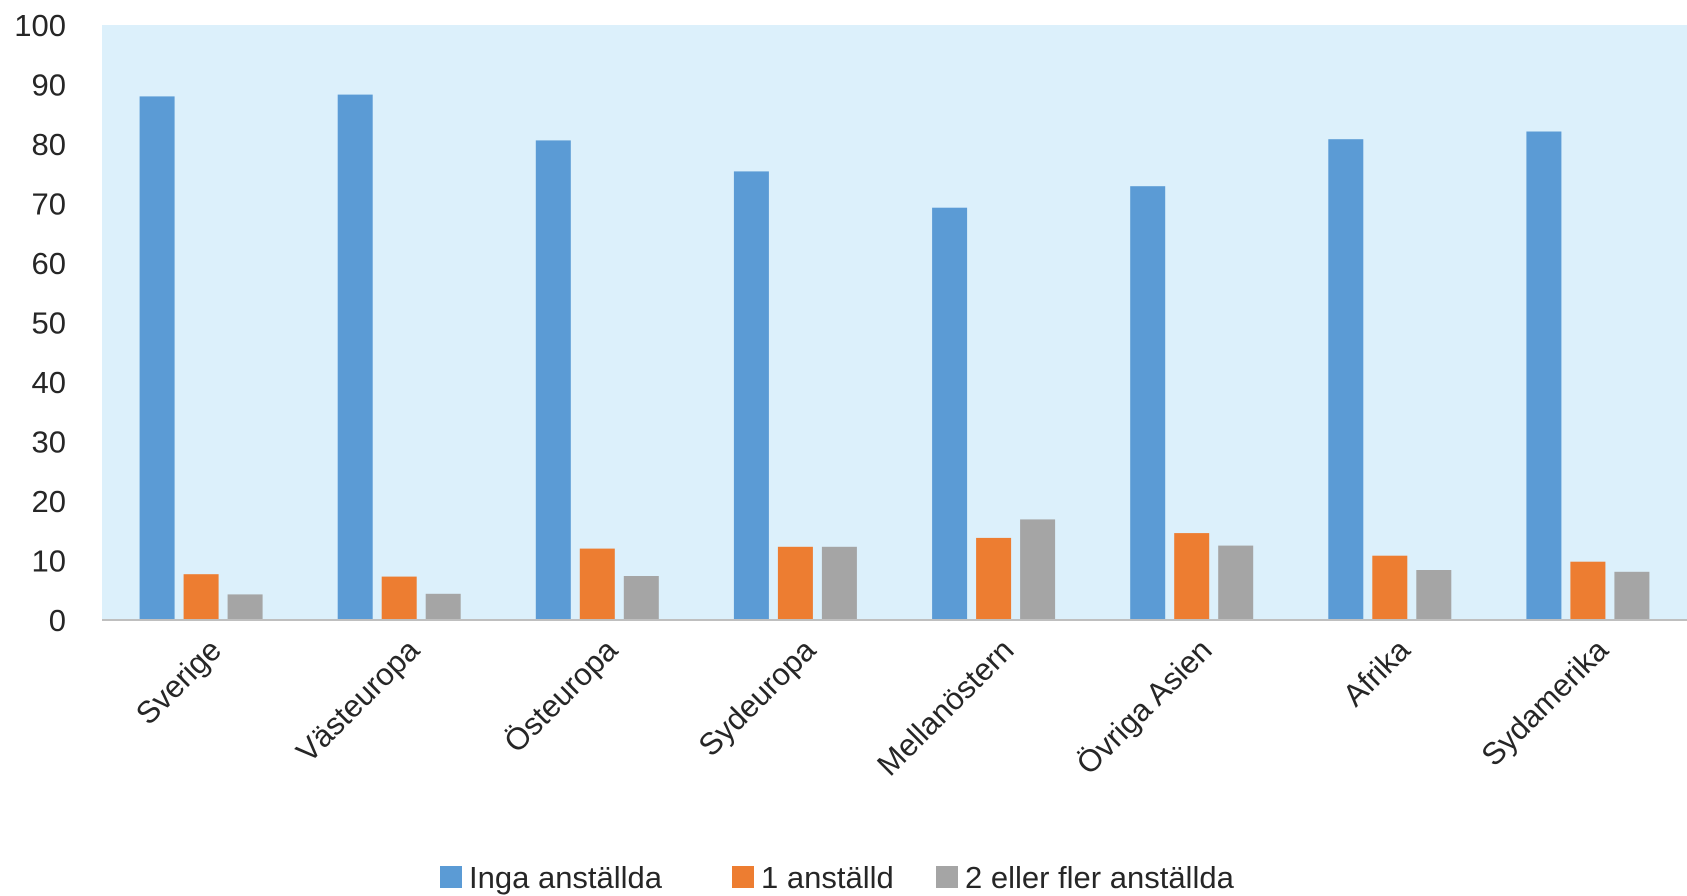 This screenshot has height=896, width=1687. Describe the element at coordinates (1544, 702) in the screenshot. I see `x-tick-label: Sydamerika` at that location.